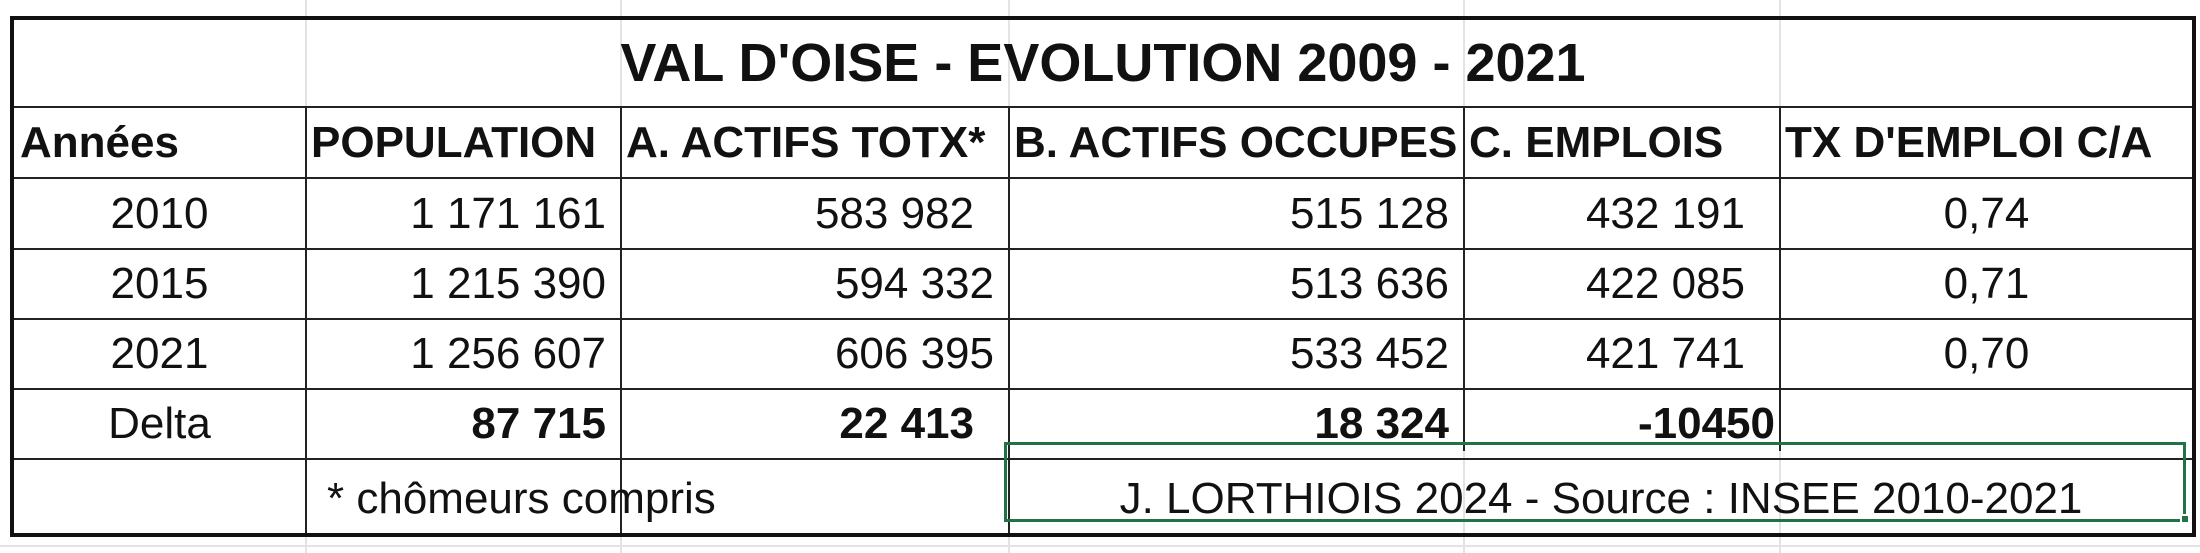 The image size is (2200, 553). What do you see at coordinates (1381, 423) in the screenshot?
I see `delta-actifs-occupes: 18 324` at bounding box center [1381, 423].